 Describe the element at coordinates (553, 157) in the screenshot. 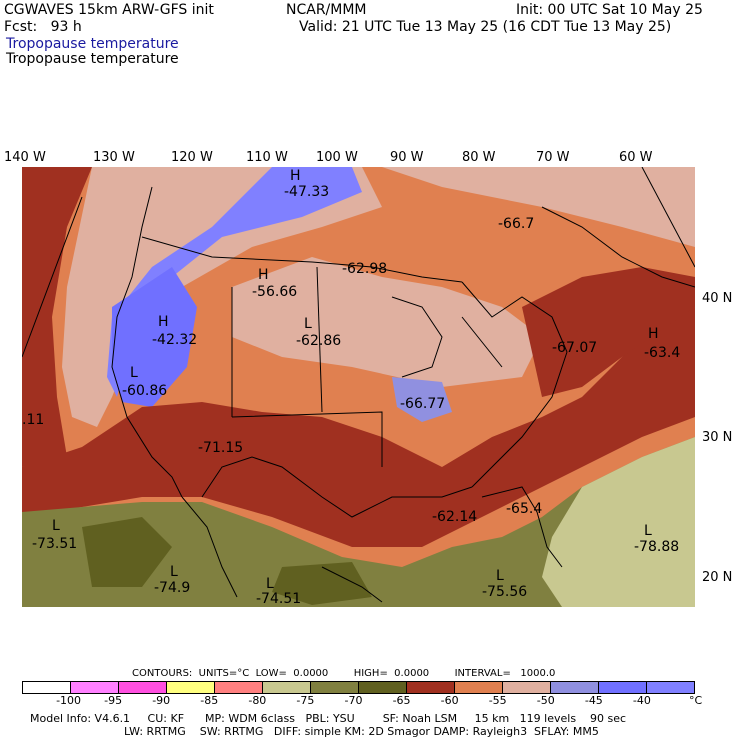

I see `lon-label: 70 W` at that location.